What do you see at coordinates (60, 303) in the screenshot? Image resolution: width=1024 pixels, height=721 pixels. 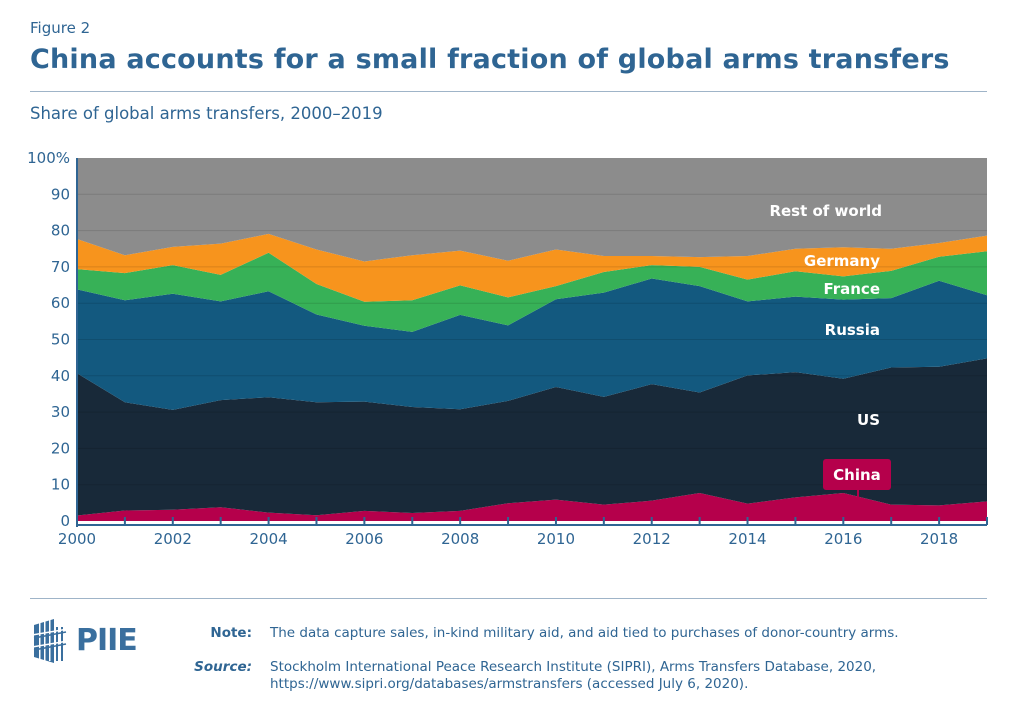 I see `y-tick-label: 60` at bounding box center [60, 303].